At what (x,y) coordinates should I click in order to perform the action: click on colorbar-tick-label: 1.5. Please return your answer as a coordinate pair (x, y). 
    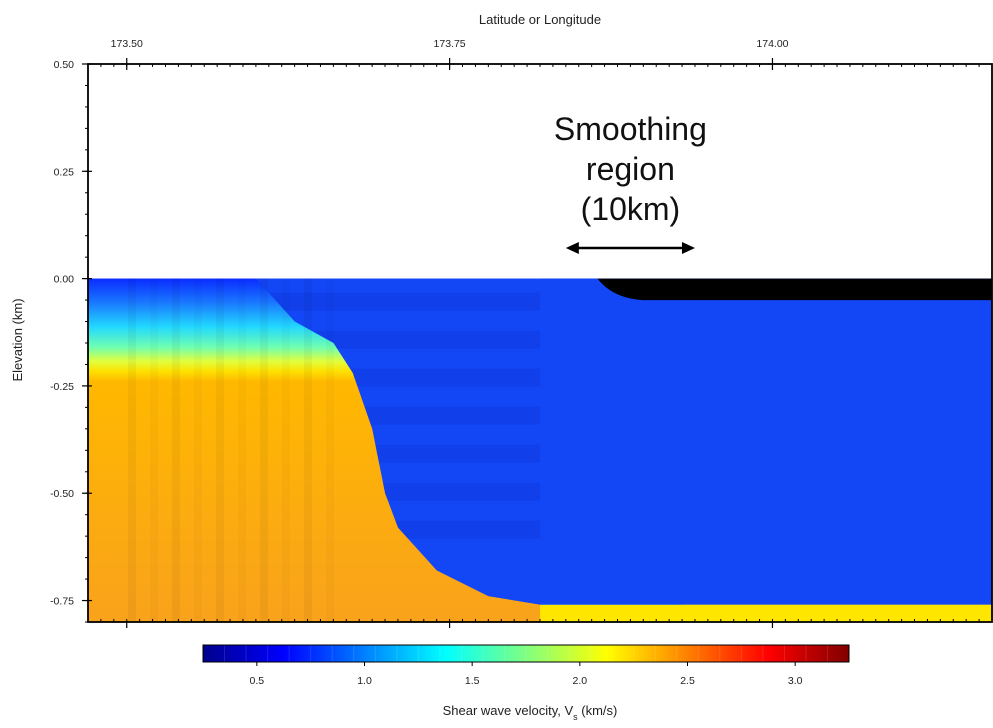
    Looking at the image, I should click on (472, 681).